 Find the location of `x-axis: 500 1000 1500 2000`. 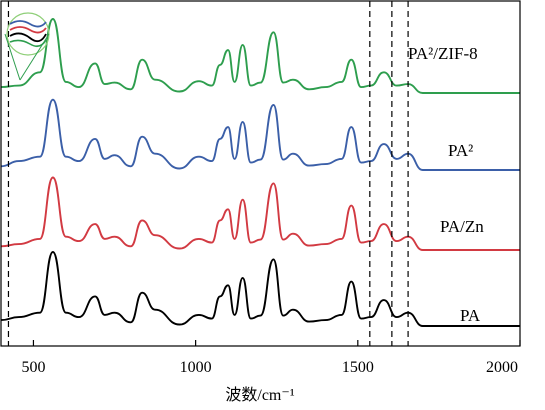

x-axis: 500 1000 1500 2000 is located at coordinates (271, 358).